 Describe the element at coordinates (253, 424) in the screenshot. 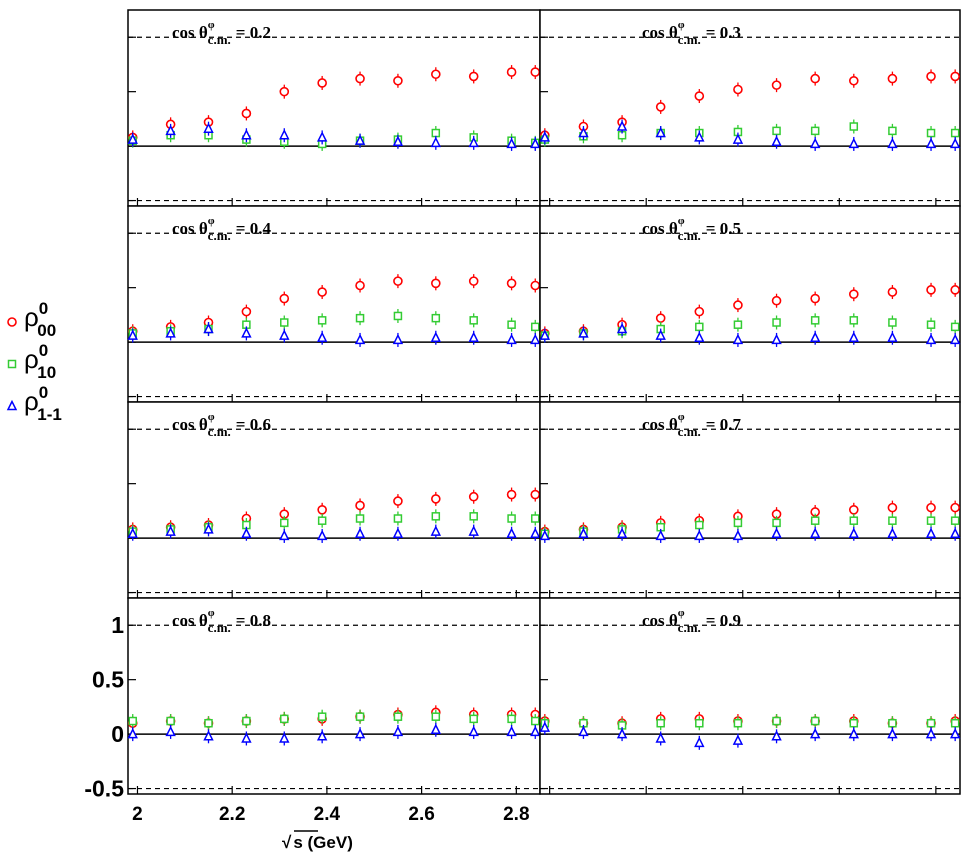

I see `panel-title-value: = 0.6` at that location.